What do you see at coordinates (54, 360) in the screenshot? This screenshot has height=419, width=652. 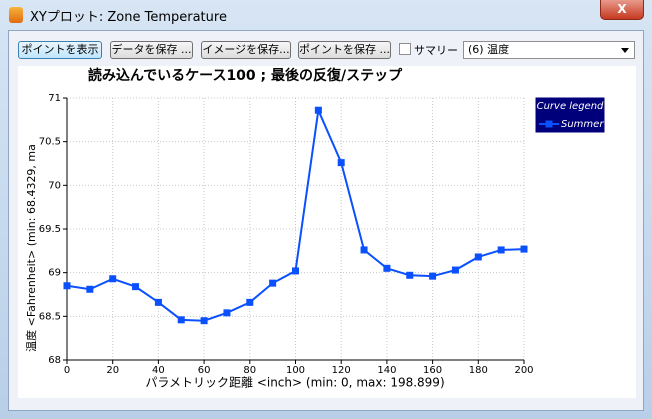 I see `y-tick-label: 68` at bounding box center [54, 360].